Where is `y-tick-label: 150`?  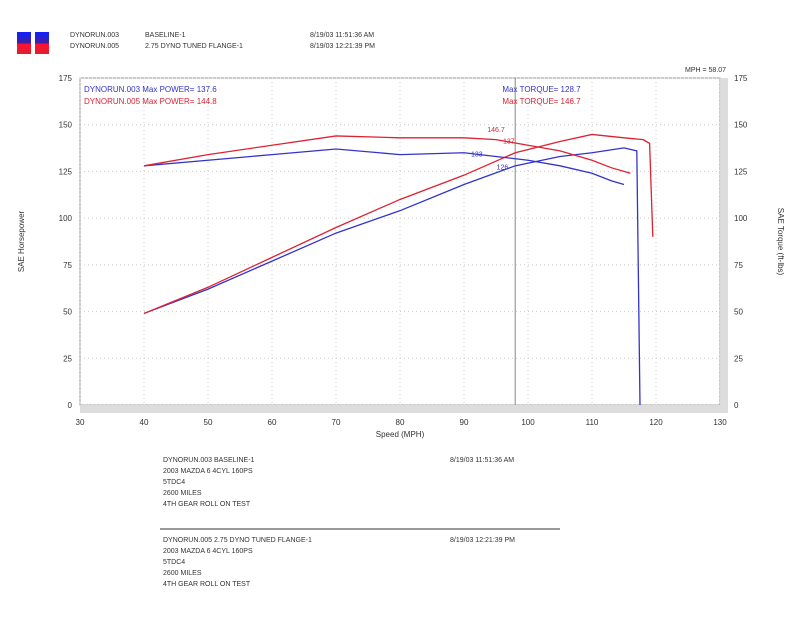 y-tick-label: 150 is located at coordinates (66, 125).